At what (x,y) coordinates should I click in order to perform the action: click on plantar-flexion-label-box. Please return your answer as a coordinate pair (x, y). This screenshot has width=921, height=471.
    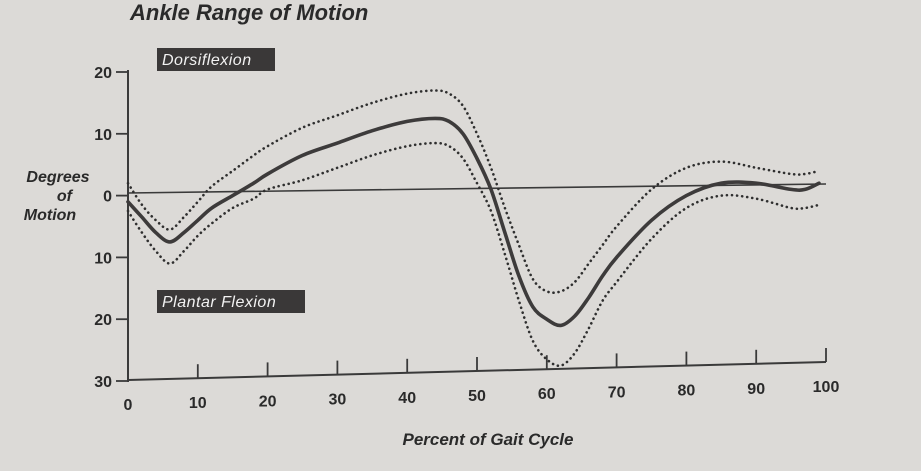
    Looking at the image, I should click on (231, 301).